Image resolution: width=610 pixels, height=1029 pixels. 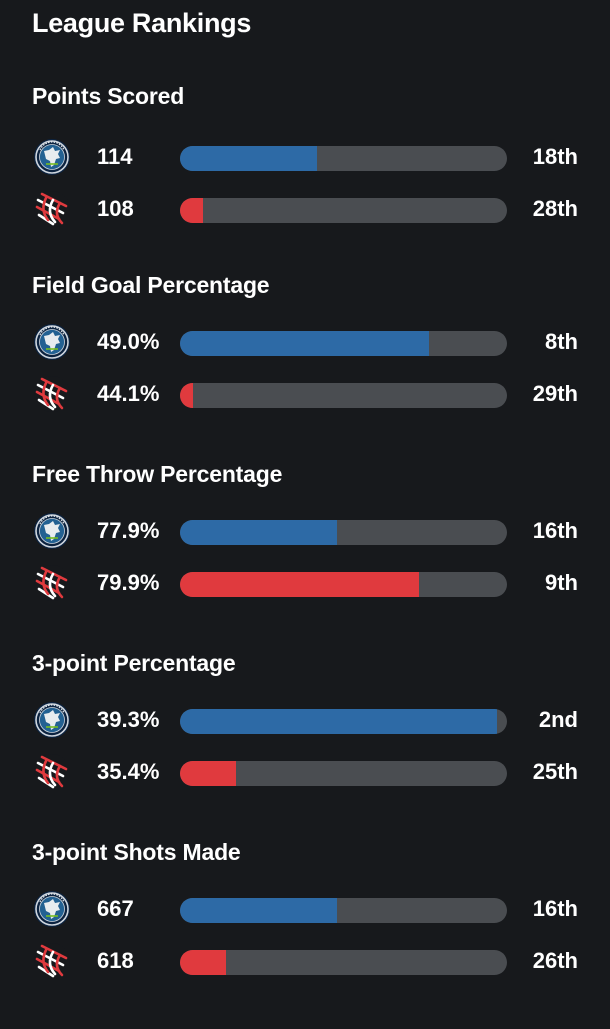 I want to click on stat-value: 35.4%, so click(x=128, y=771).